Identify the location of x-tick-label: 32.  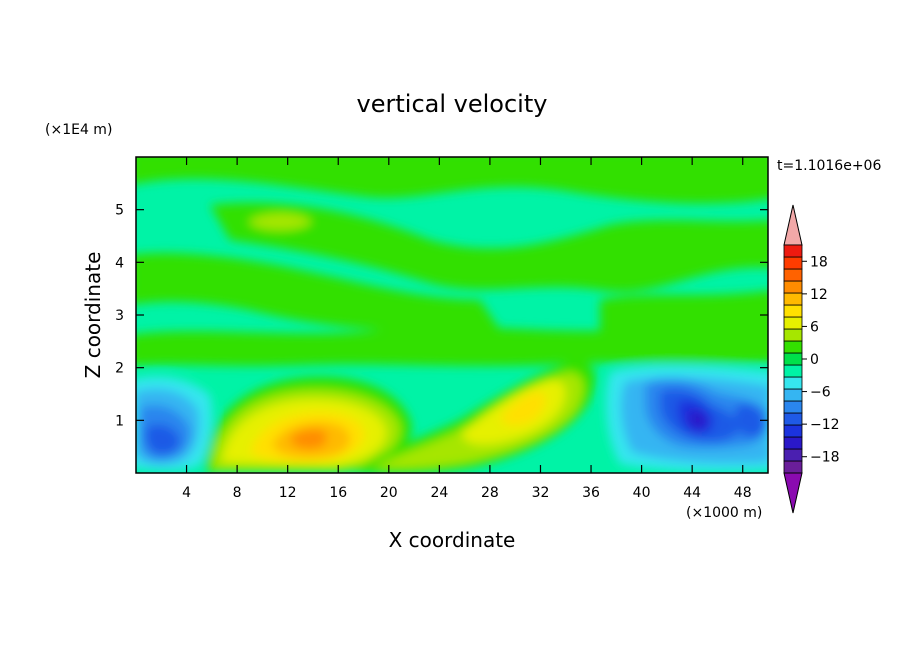
(541, 493).